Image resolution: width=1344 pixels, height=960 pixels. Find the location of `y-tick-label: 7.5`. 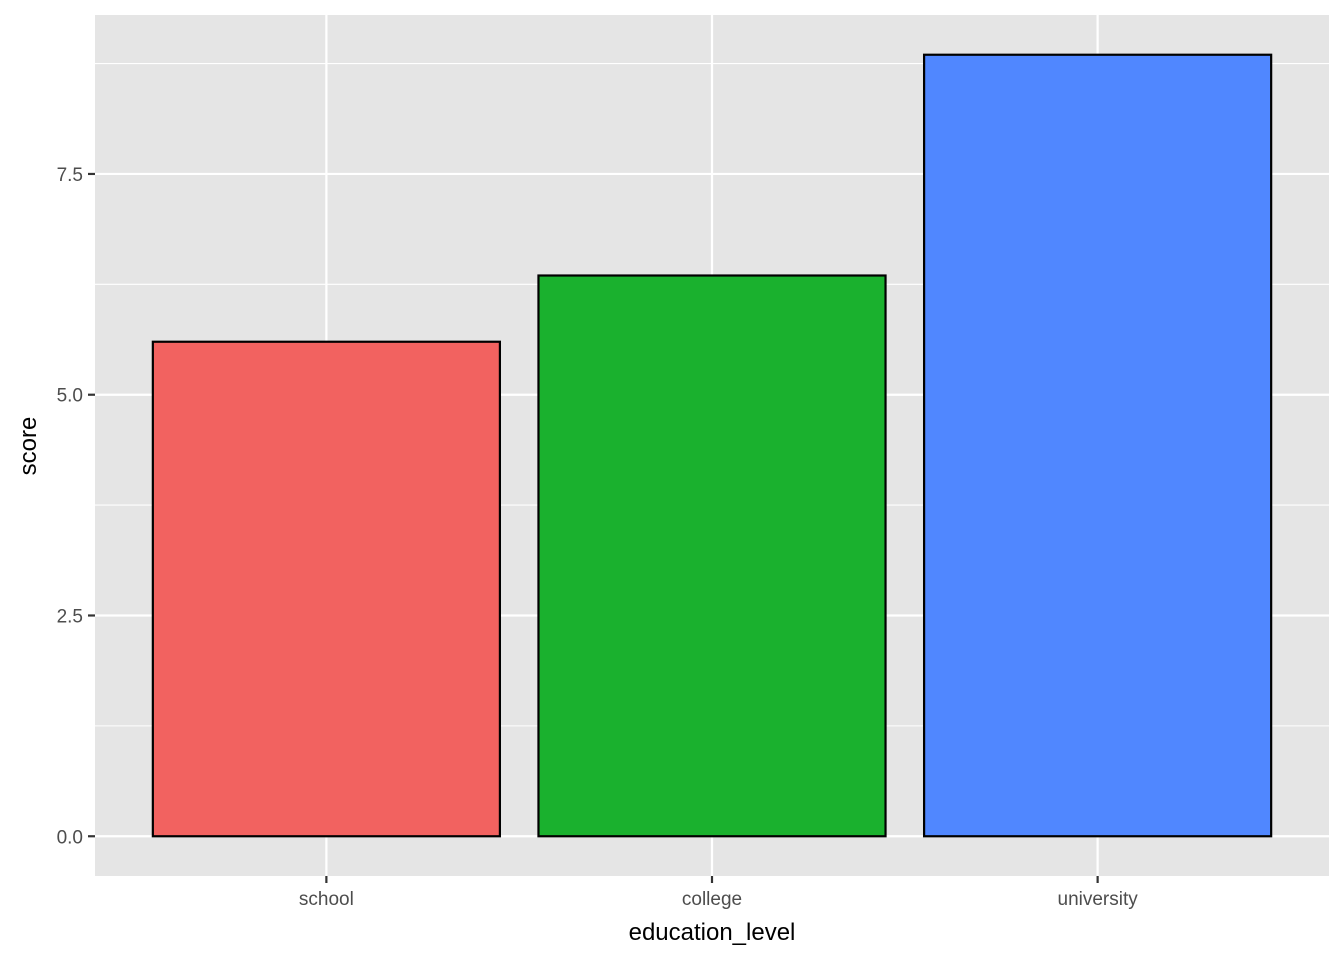

y-tick-label: 7.5 is located at coordinates (70, 175).